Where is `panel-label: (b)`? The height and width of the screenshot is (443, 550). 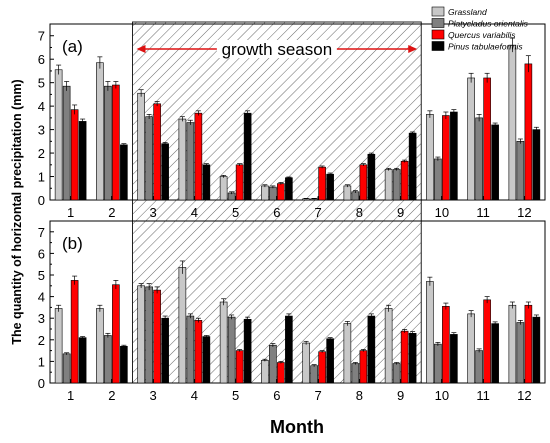
panel-label: (b) is located at coordinates (72, 243).